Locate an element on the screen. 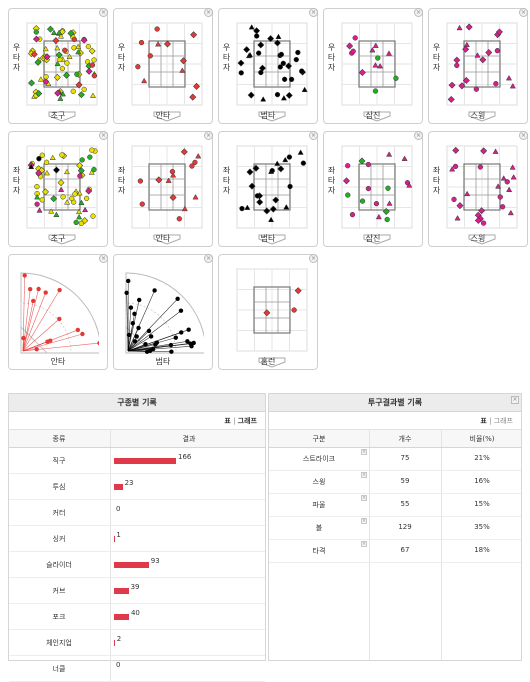 The height and width of the screenshot is (682, 530). pitch-type-label: 포크 is located at coordinates (59, 617).